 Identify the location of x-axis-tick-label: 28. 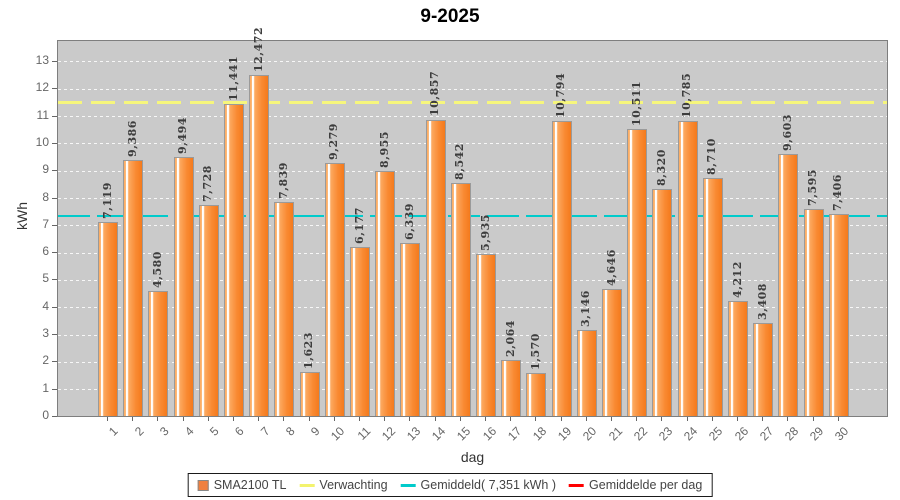
(791, 434).